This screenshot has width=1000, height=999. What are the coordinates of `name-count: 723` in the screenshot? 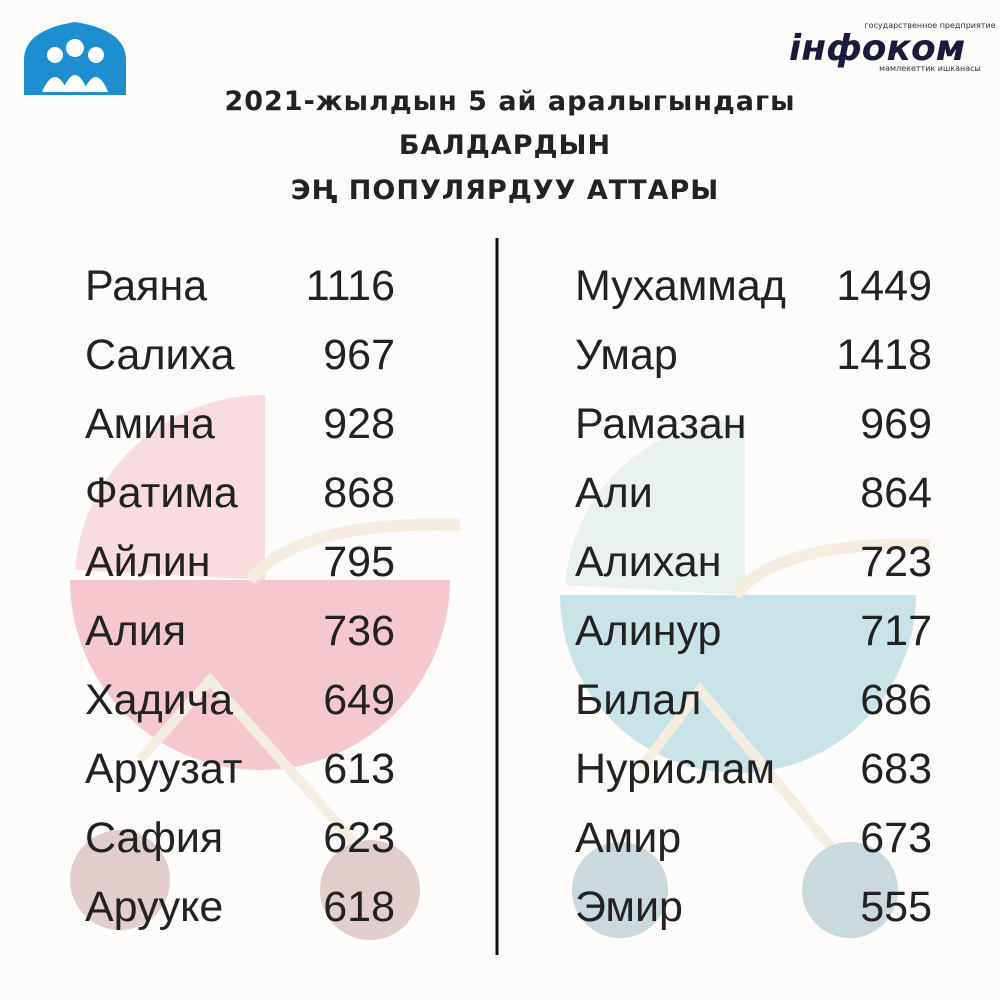 It's located at (896, 562).